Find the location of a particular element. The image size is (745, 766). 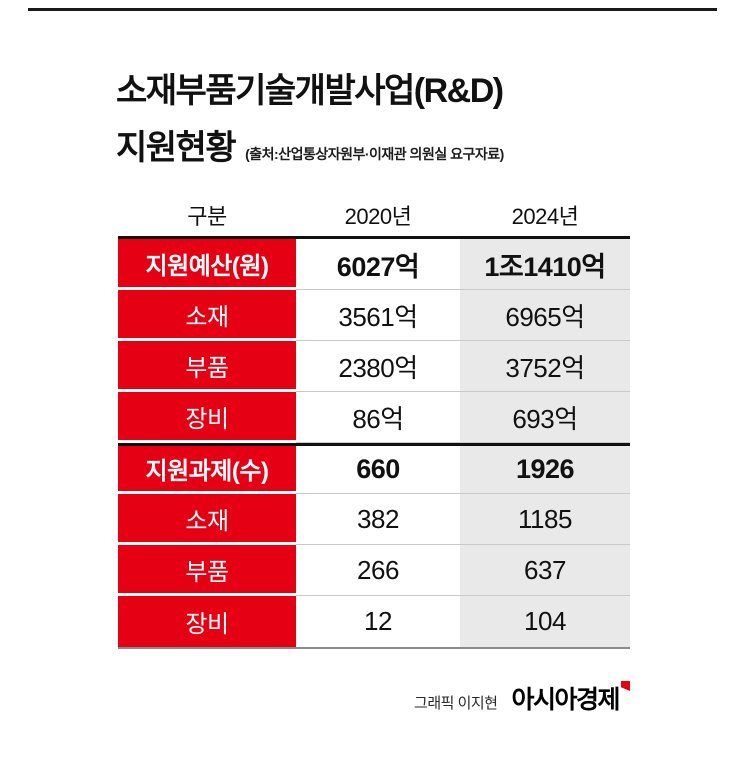

value-2020: 660 is located at coordinates (378, 468).